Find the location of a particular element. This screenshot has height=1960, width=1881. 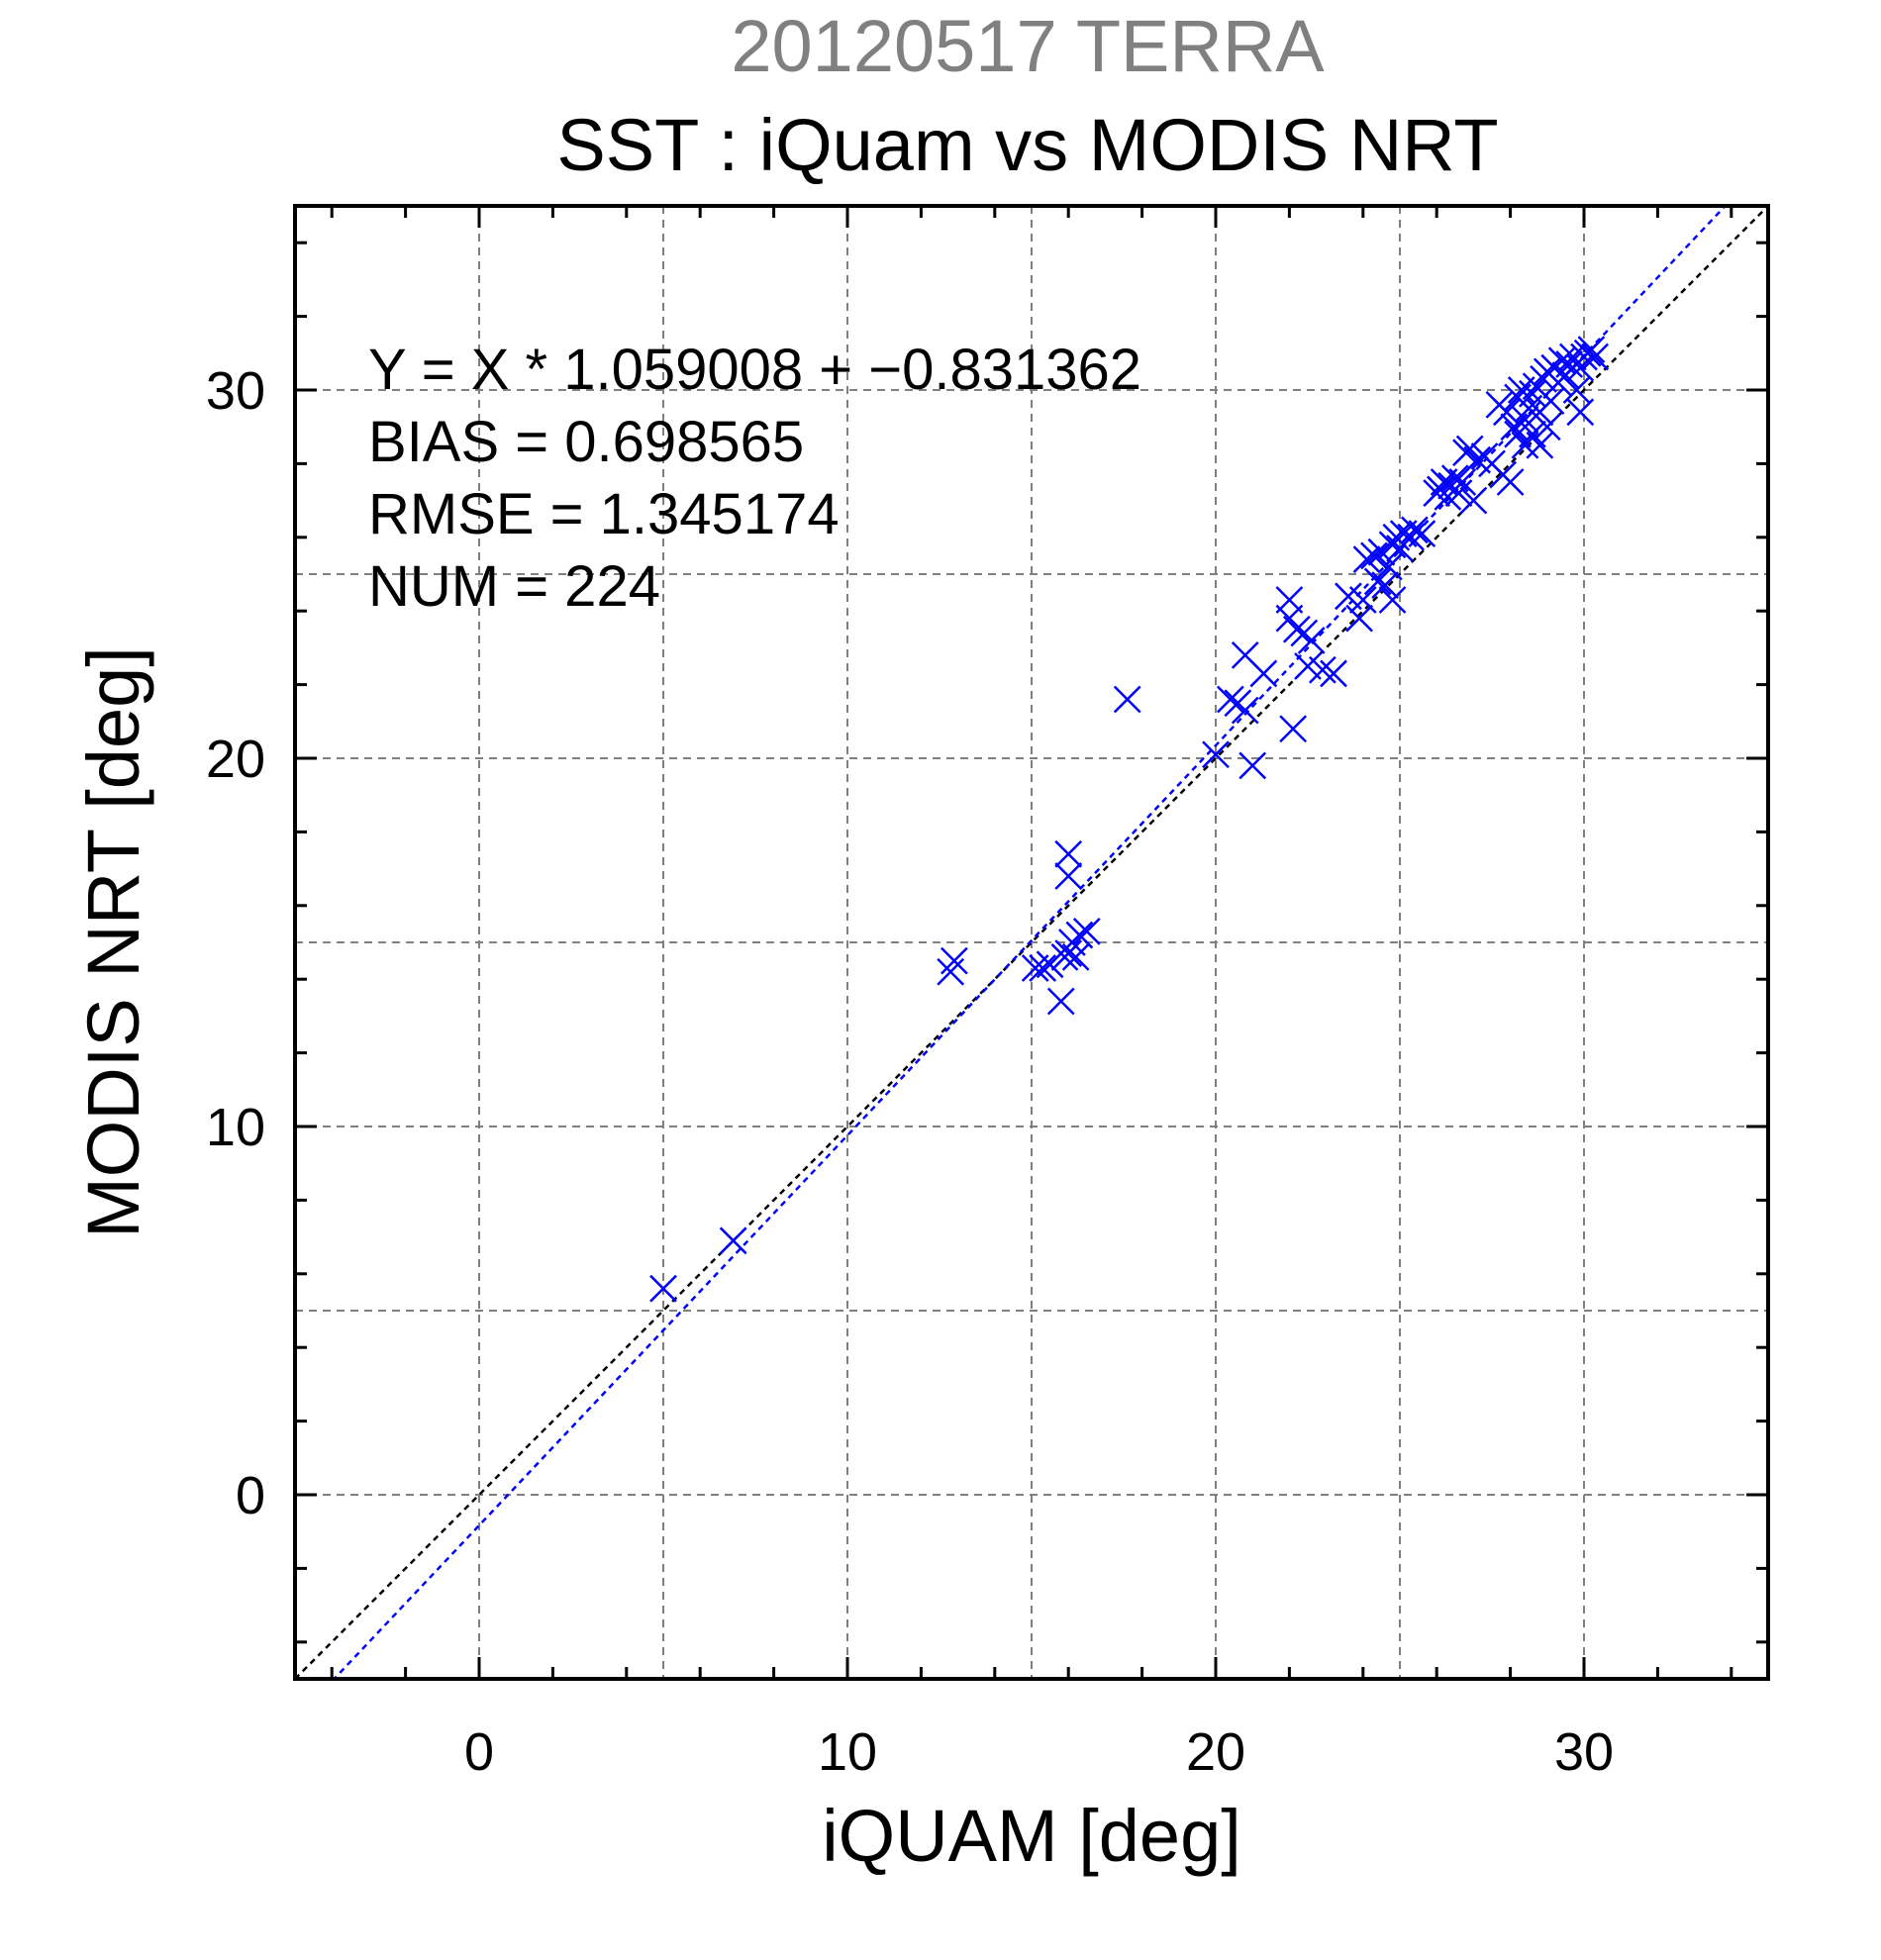

stat-rmse: RMSE = 1.345174 is located at coordinates (604, 514).